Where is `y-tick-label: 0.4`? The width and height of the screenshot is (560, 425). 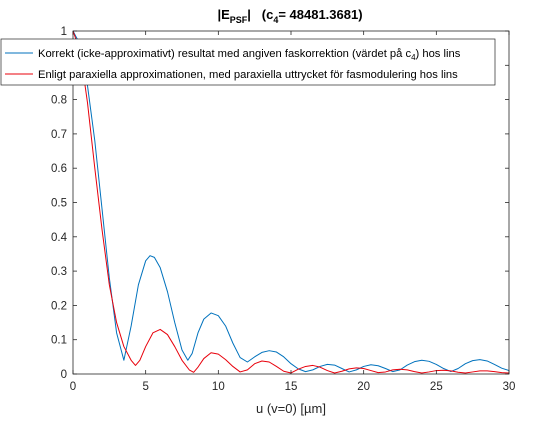 y-tick-label: 0.4 is located at coordinates (59, 238).